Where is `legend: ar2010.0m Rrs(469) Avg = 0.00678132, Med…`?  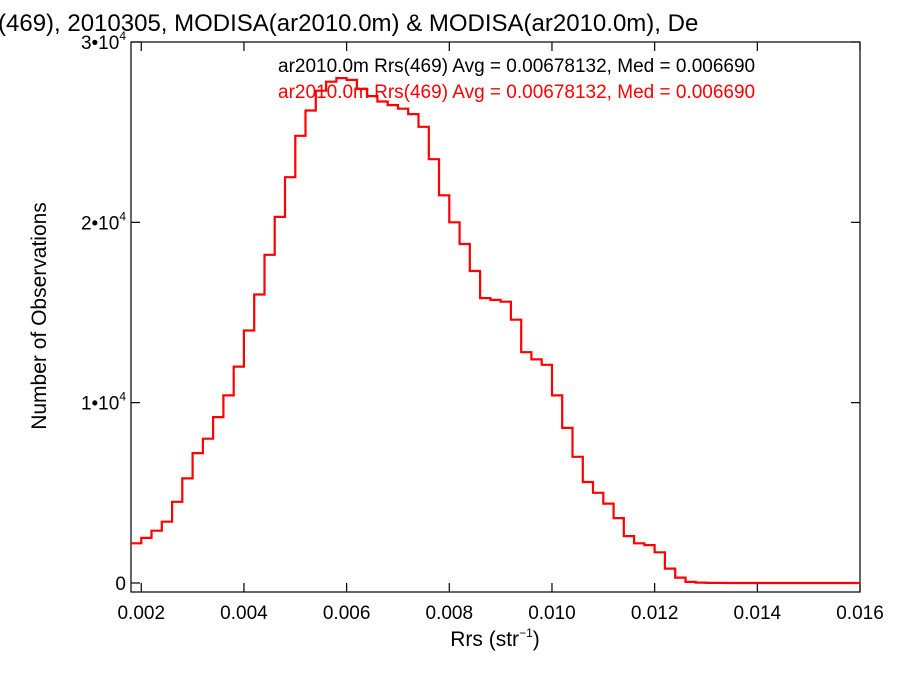
legend: ar2010.0m Rrs(469) Avg = 0.00678132, Med… is located at coordinates (516, 79).